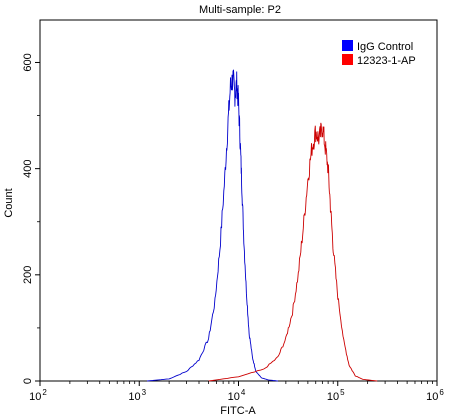 This screenshot has height=418, width=453. Describe the element at coordinates (441, 392) in the screenshot. I see `x-tick-exponent-5: 6` at that location.